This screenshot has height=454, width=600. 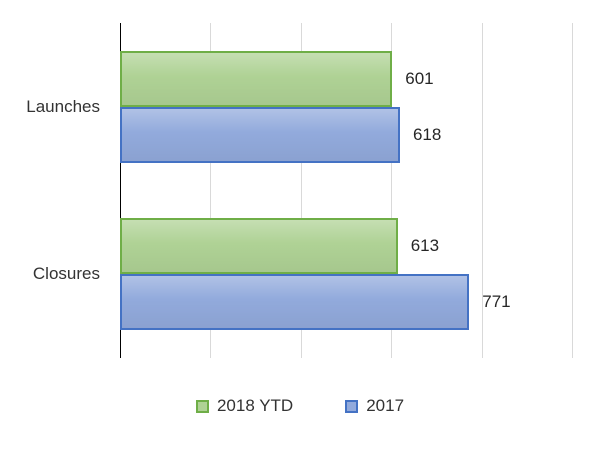 I want to click on bar-closures-2018-ytd, so click(x=259, y=246).